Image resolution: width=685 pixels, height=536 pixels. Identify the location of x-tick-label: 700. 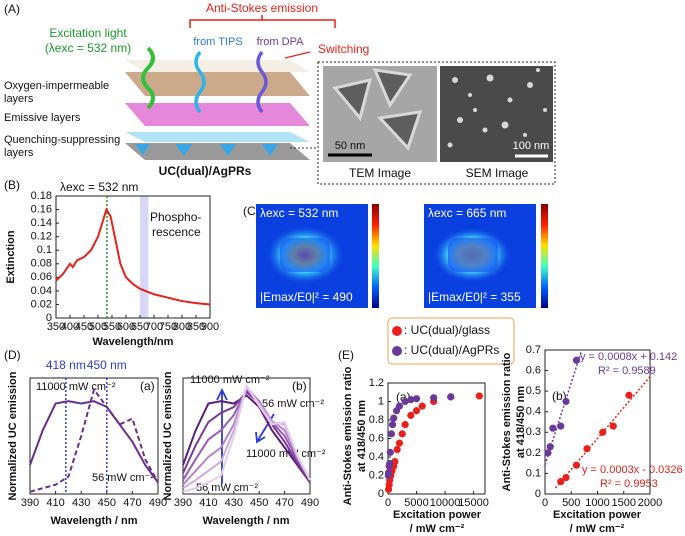
(154, 327).